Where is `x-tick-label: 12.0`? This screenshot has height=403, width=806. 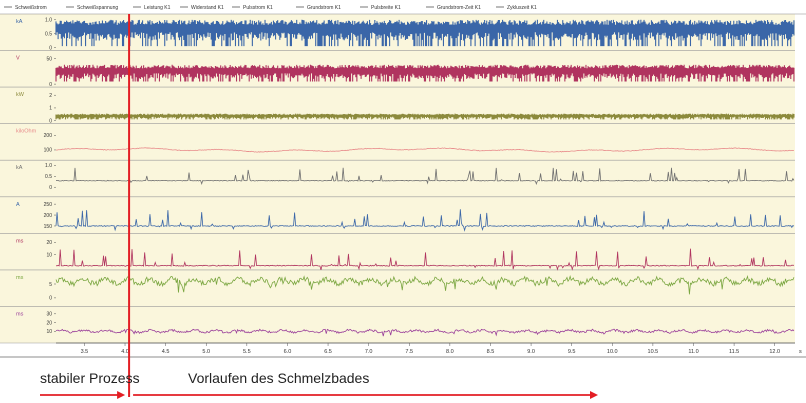
x-tick-label: 12.0 is located at coordinates (774, 352).